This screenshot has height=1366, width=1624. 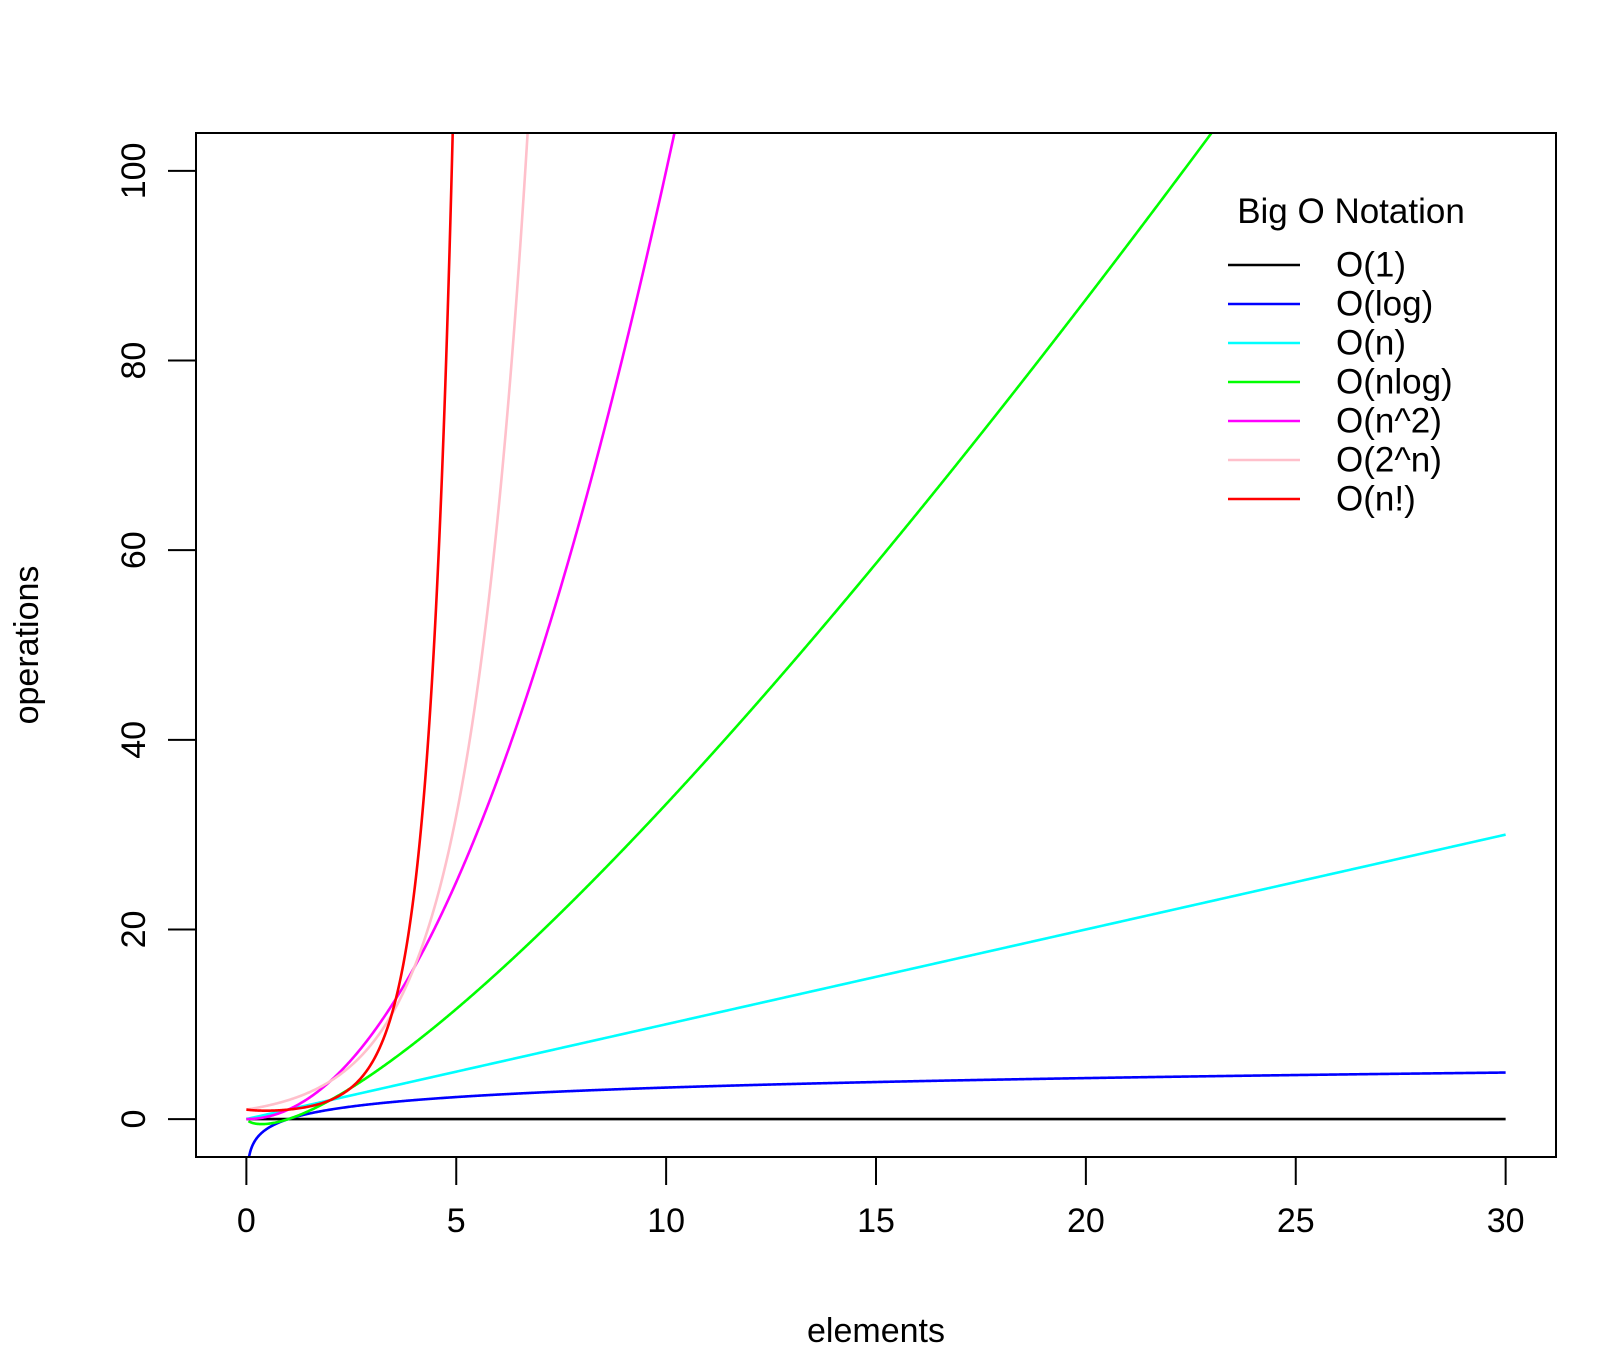 What do you see at coordinates (1384, 304) in the screenshot?
I see `legend-label-1: O(log)` at bounding box center [1384, 304].